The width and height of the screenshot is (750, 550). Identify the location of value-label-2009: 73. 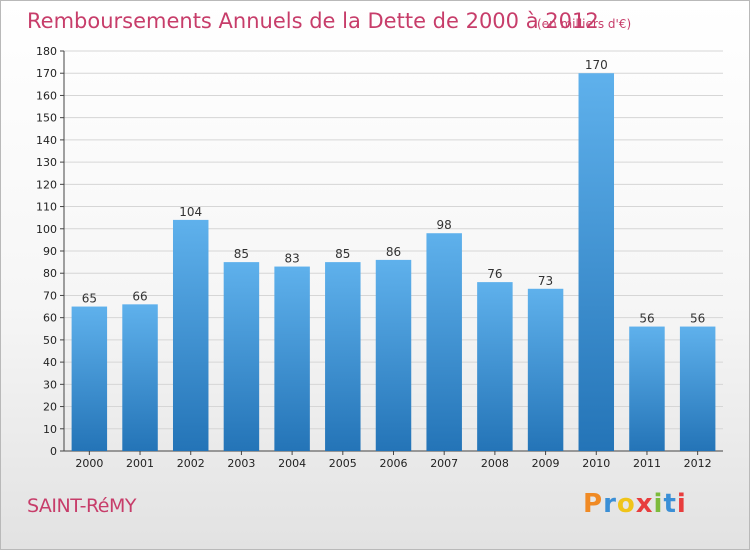
(545, 281).